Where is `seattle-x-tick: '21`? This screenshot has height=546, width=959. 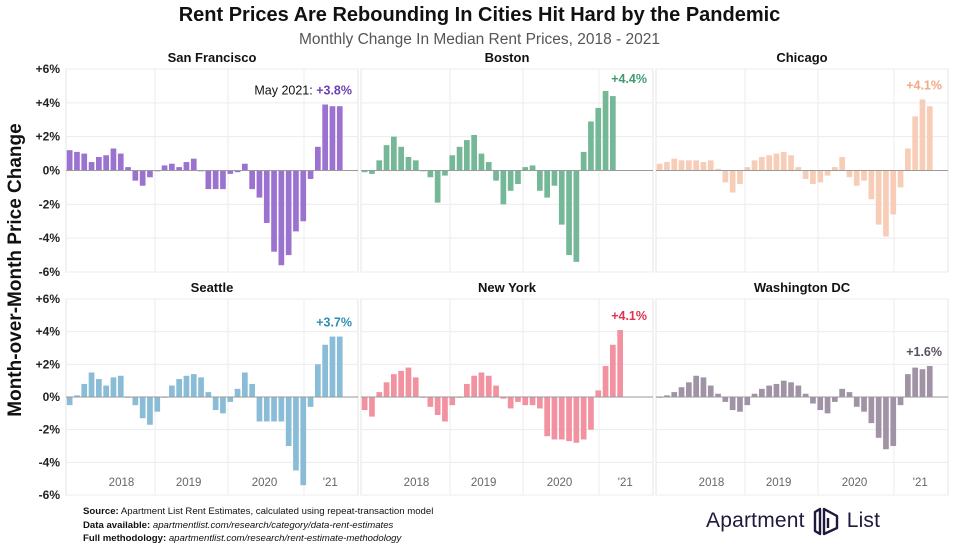 seattle-x-tick: '21 is located at coordinates (330, 483).